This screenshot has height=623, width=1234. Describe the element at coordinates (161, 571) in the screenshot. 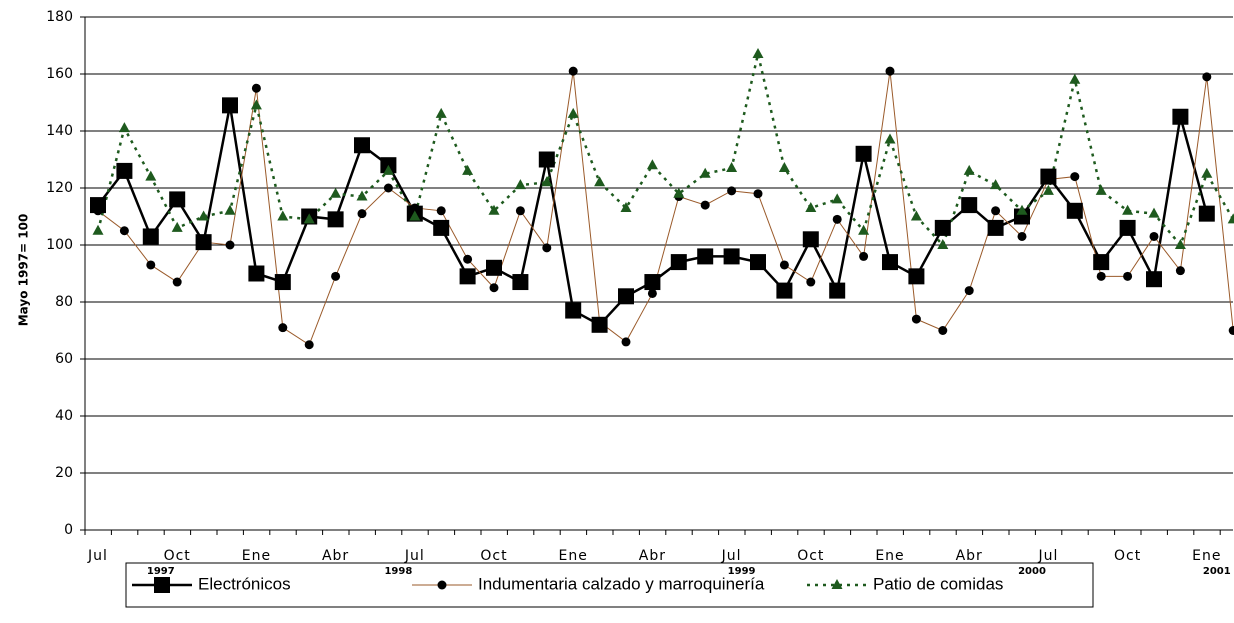

I see `year-label: 1997` at that location.